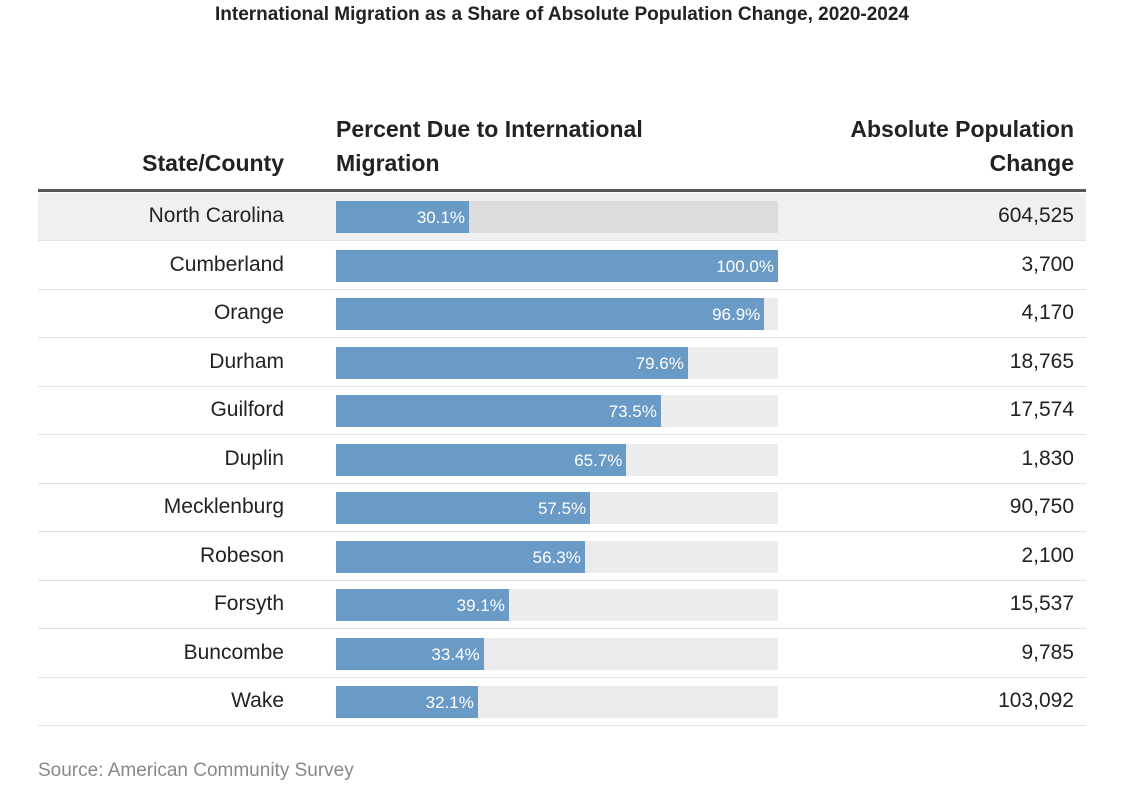  What do you see at coordinates (562, 190) in the screenshot?
I see `header-rule` at bounding box center [562, 190].